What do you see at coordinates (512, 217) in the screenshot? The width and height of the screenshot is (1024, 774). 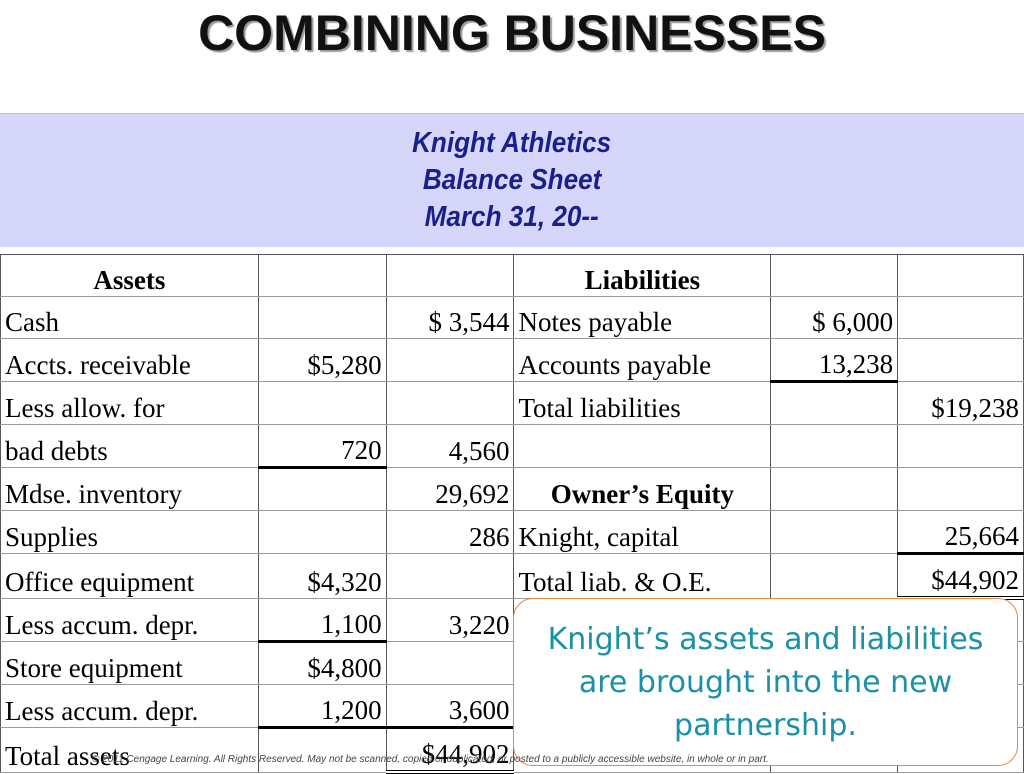 I see `statement-date: March 31, 20--` at bounding box center [512, 217].